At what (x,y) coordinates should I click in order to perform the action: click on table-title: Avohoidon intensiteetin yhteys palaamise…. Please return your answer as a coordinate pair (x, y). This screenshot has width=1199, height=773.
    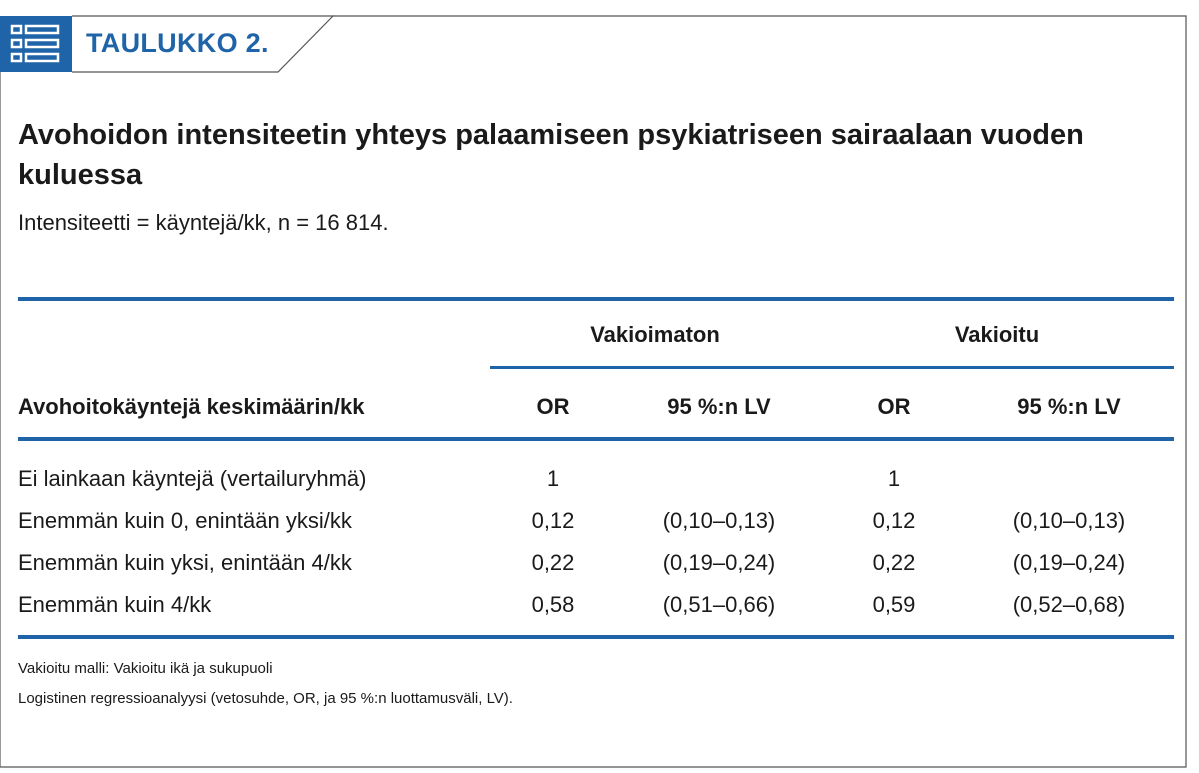
    Looking at the image, I should click on (551, 155).